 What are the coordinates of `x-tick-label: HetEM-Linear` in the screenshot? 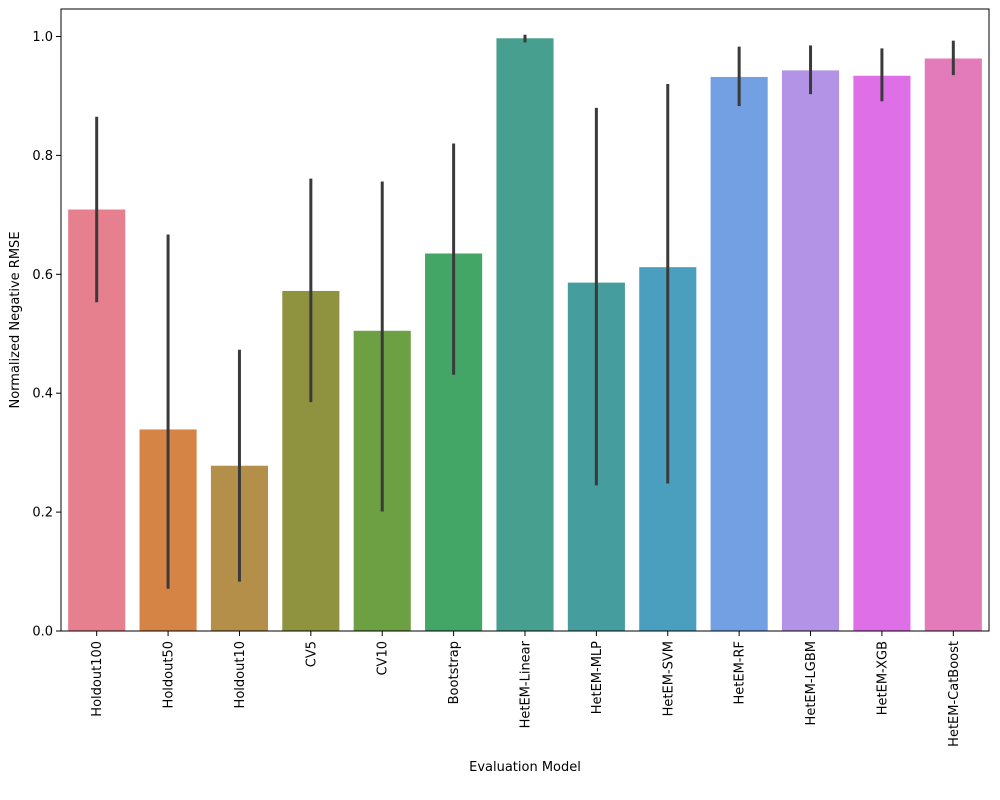 It's located at (526, 684).